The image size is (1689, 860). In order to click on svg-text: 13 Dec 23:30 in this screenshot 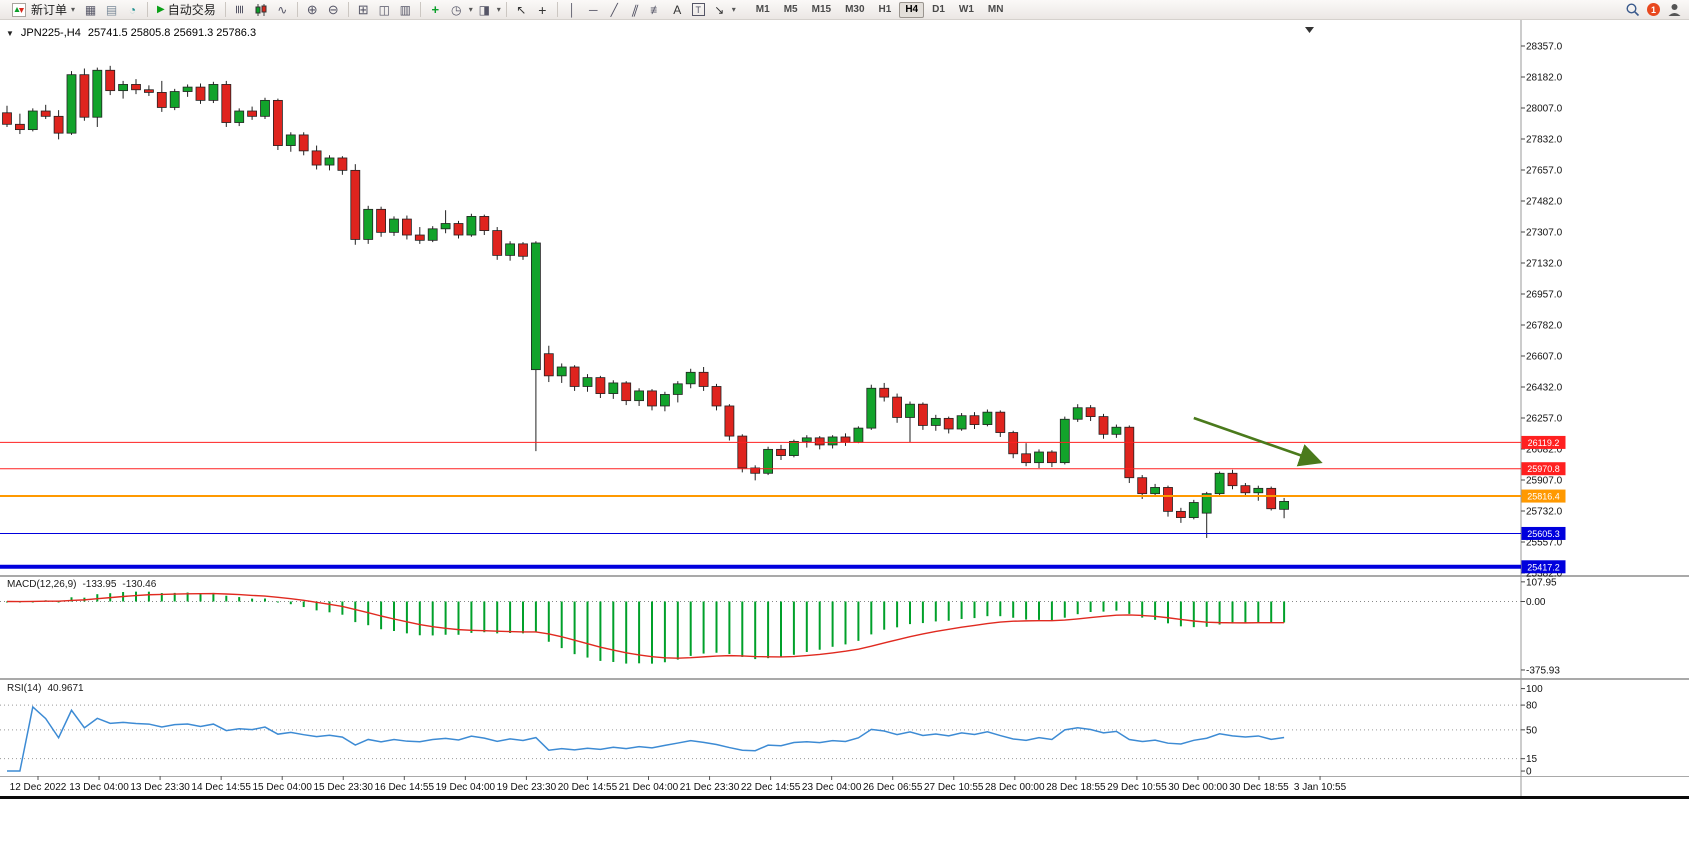, I will do `click(160, 787)`.